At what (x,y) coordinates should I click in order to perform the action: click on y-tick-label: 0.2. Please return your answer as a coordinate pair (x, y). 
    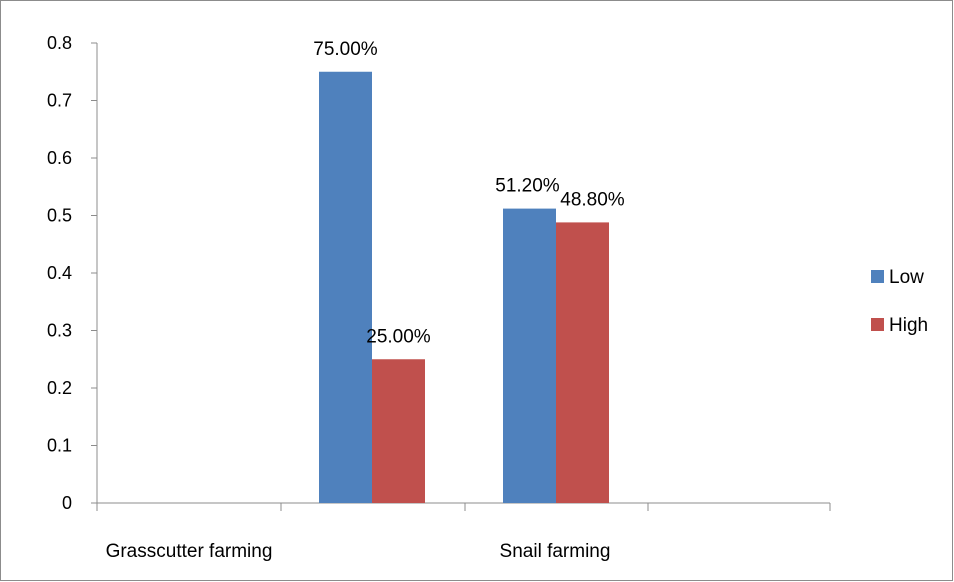
    Looking at the image, I should click on (59, 388).